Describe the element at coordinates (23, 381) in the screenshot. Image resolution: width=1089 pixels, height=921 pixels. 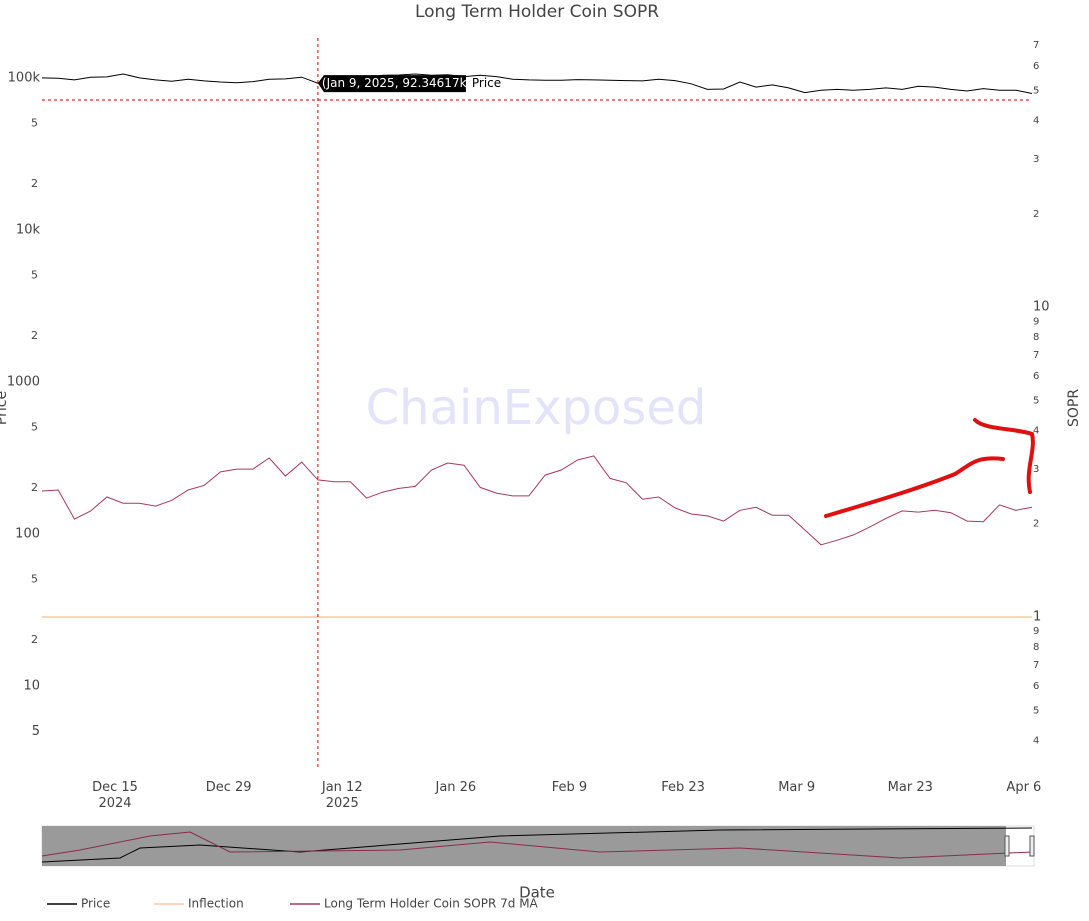
I see `y-tick-label: 1000` at that location.